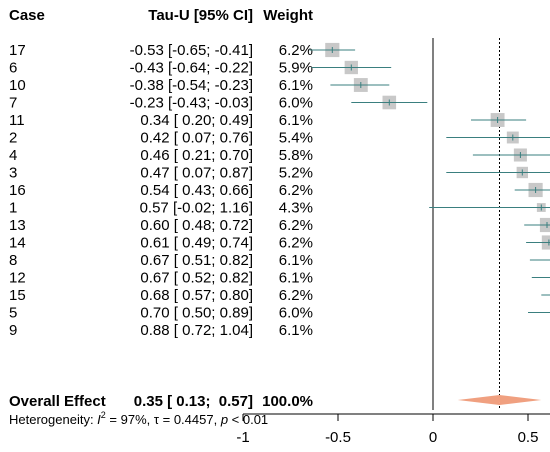  What do you see at coordinates (499, 400) in the screenshot?
I see `overall-diamond` at bounding box center [499, 400].